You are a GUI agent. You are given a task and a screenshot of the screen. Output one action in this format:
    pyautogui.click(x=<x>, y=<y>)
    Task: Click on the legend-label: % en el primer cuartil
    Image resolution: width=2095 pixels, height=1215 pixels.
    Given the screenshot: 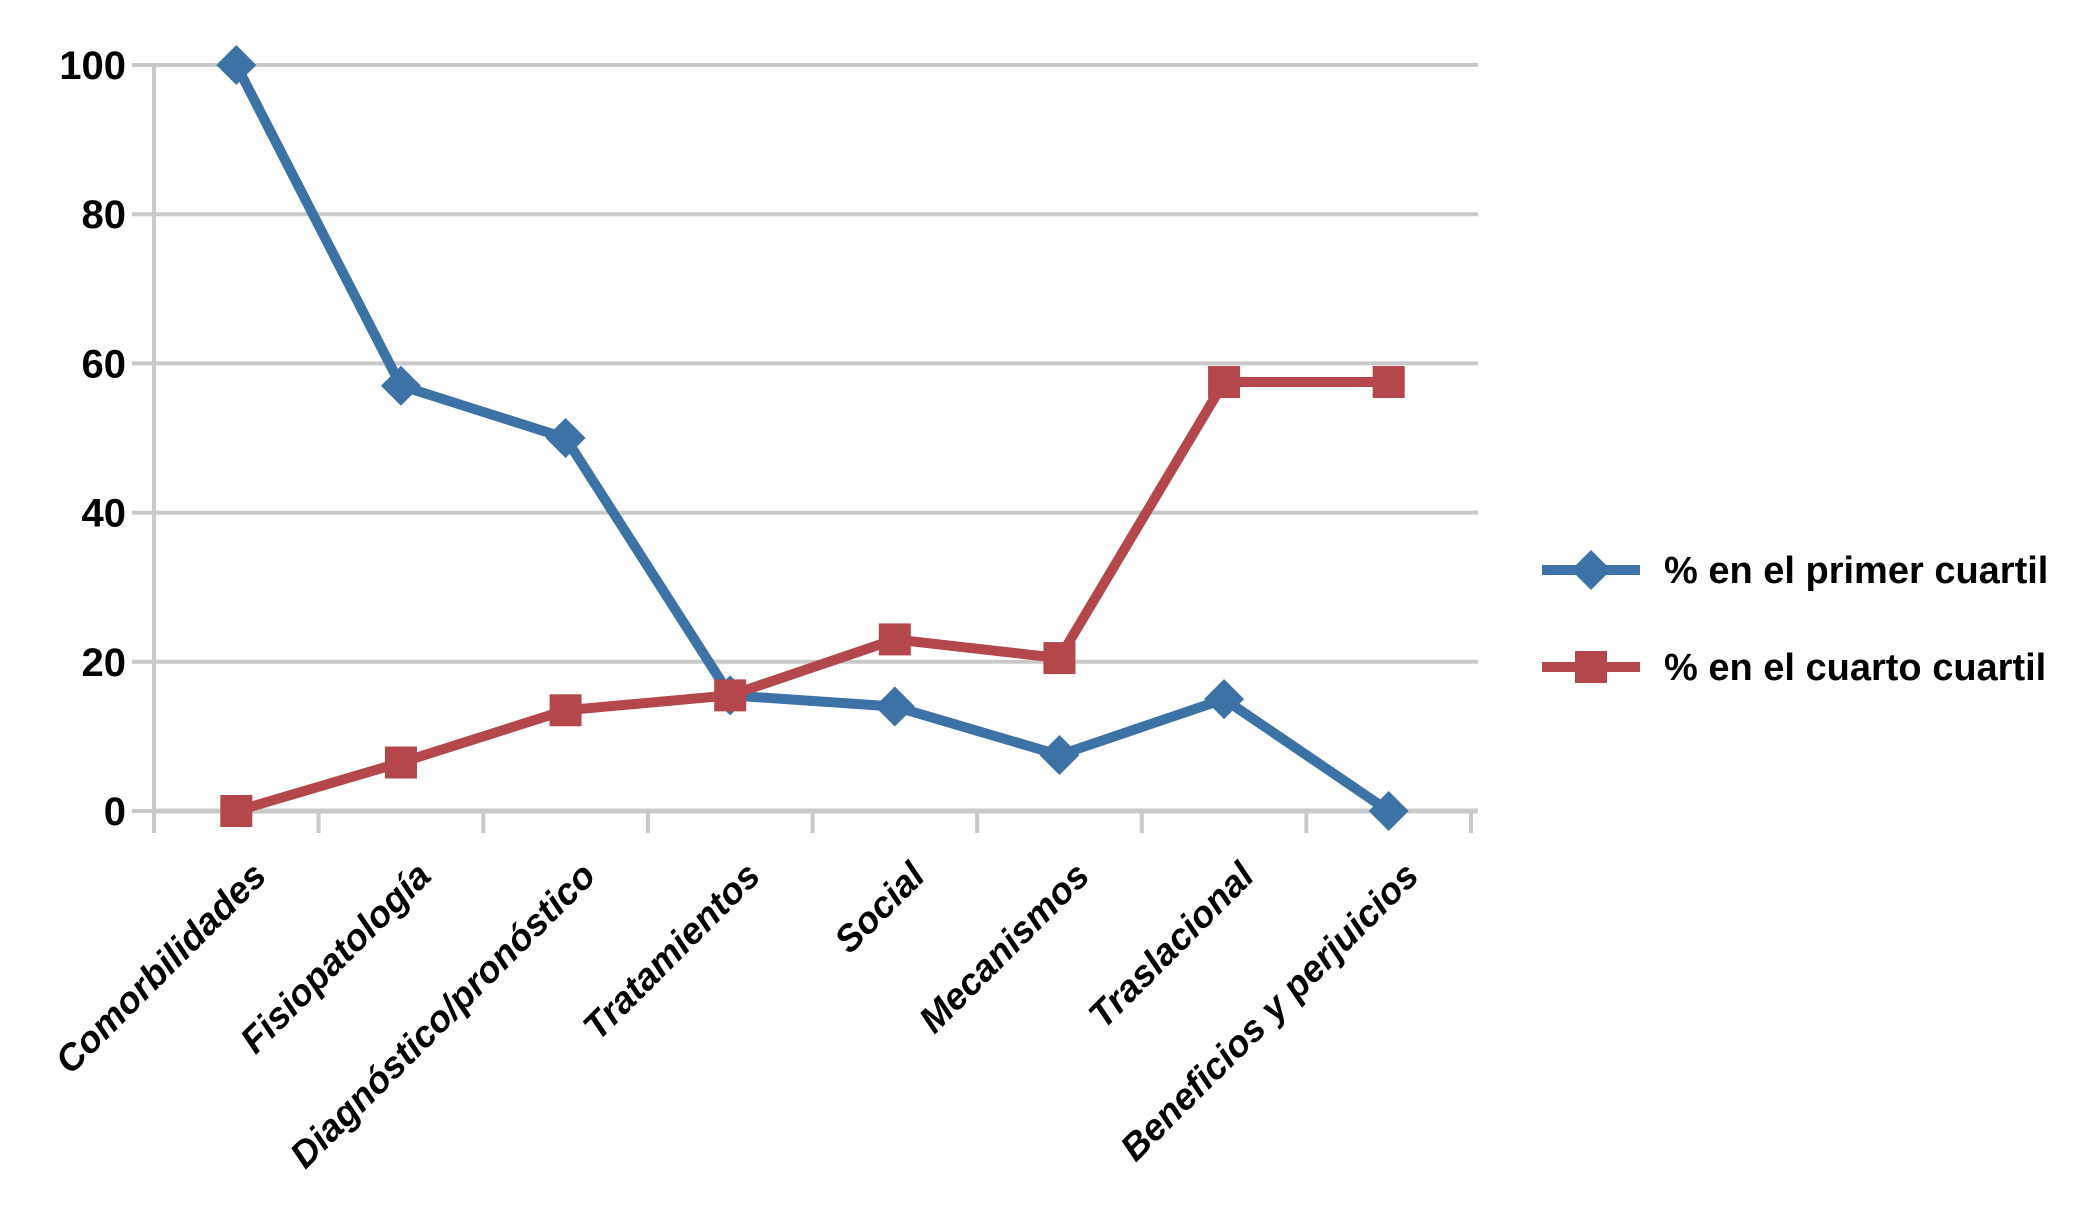 What is the action you would take?
    pyautogui.click(x=1856, y=571)
    